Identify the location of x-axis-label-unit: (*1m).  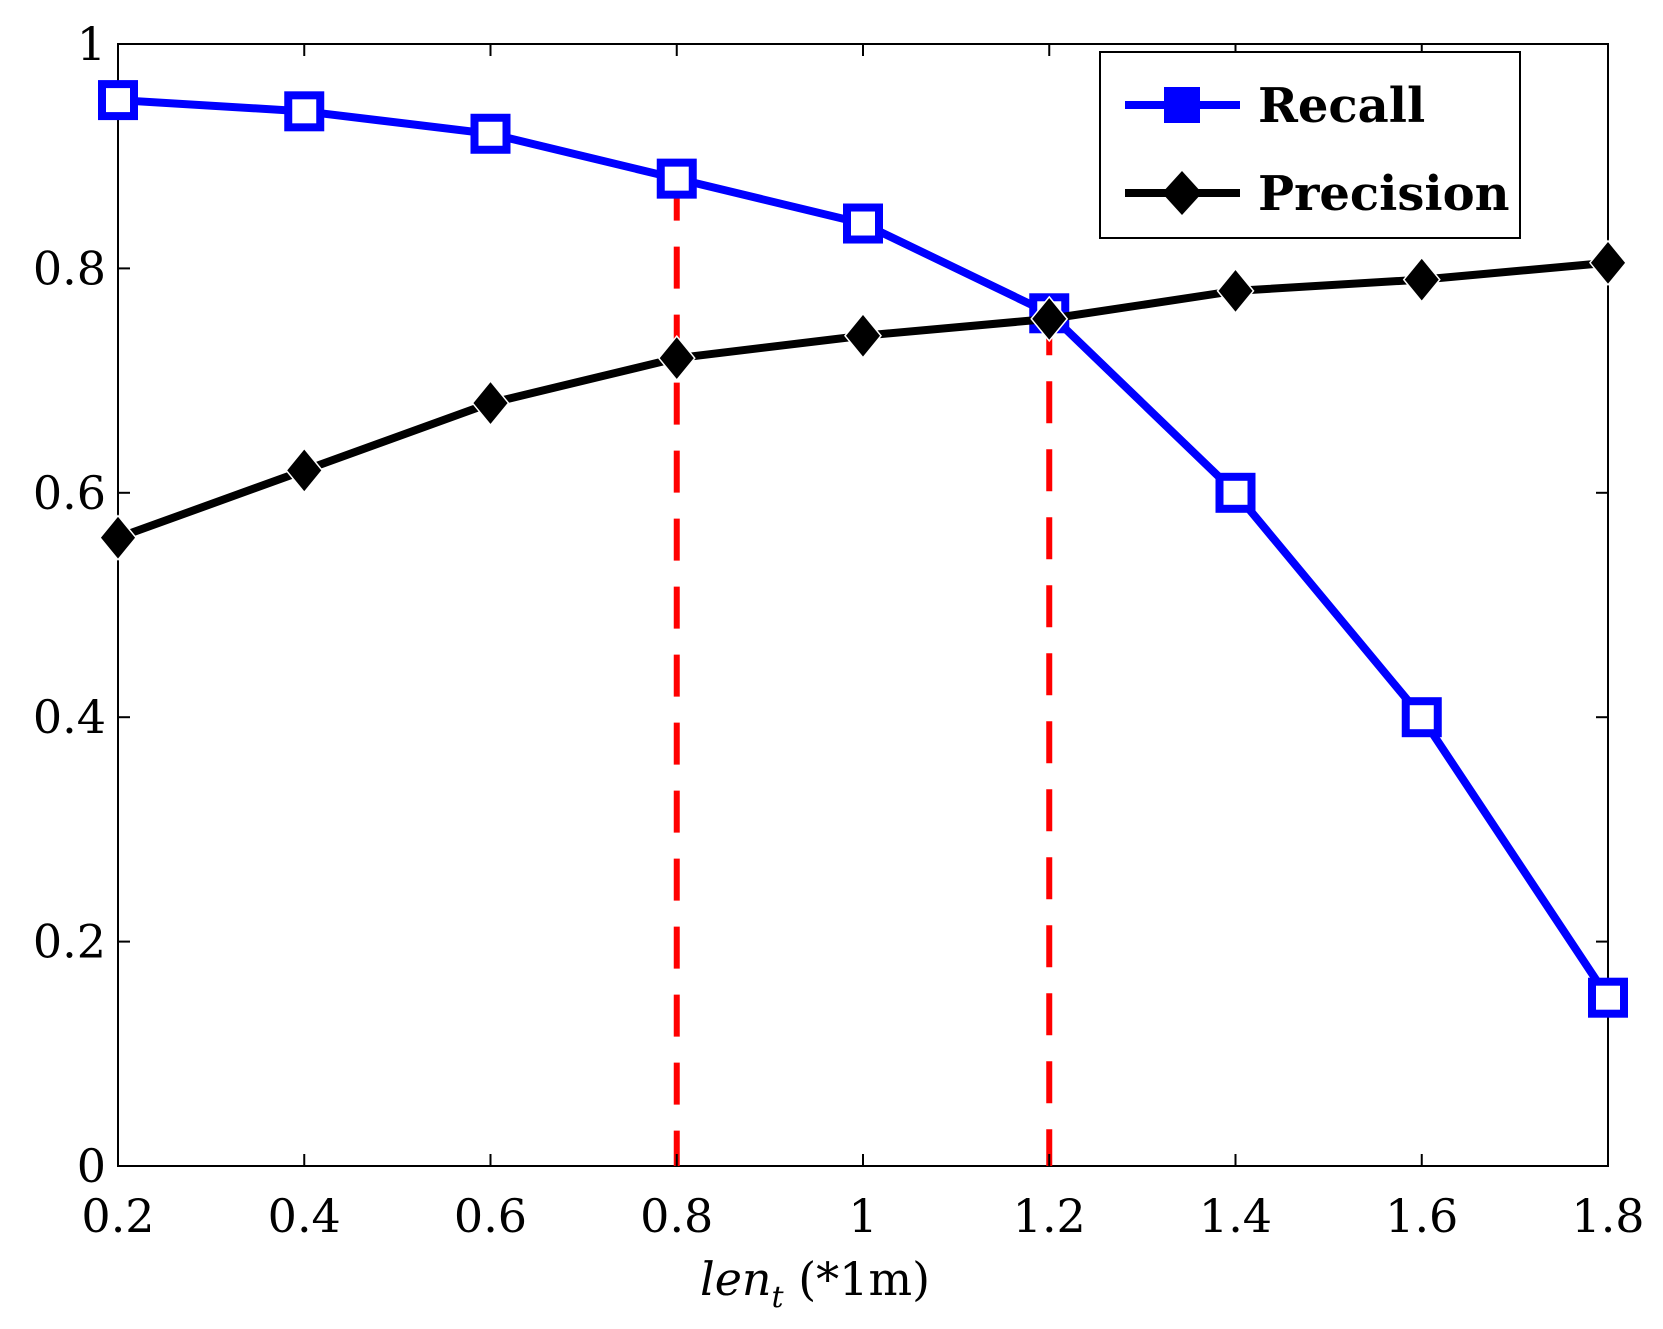
(857, 1279).